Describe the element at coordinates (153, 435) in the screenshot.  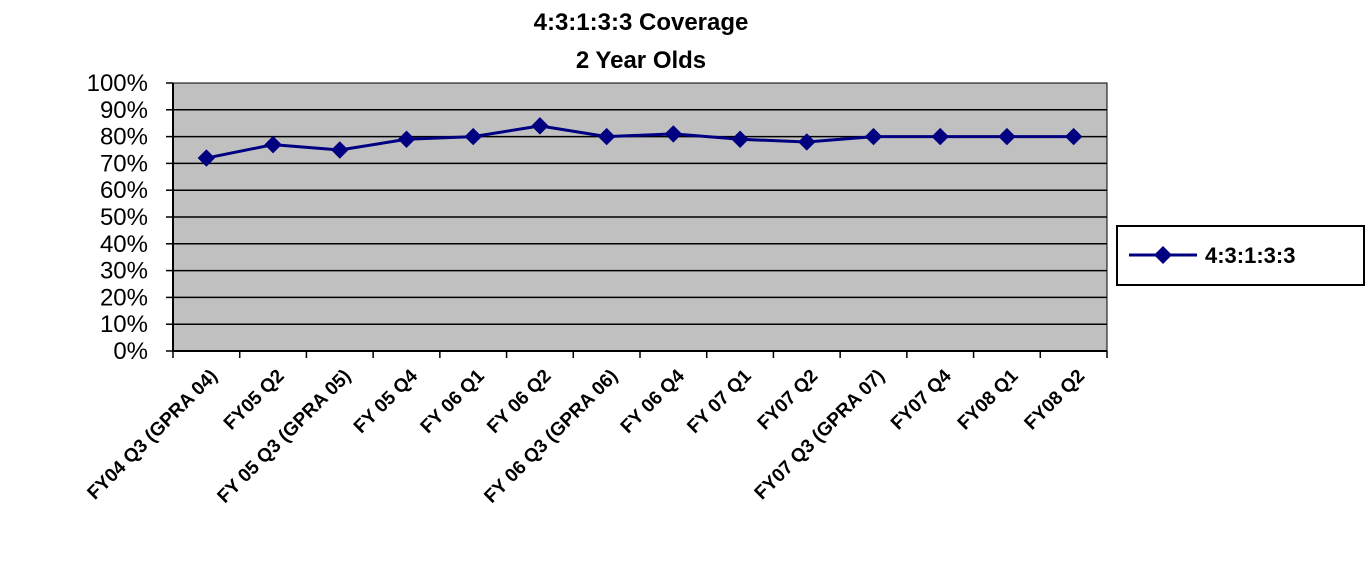
I see `x-tick-label: FY04 Q3 (GPRA 04)` at that location.